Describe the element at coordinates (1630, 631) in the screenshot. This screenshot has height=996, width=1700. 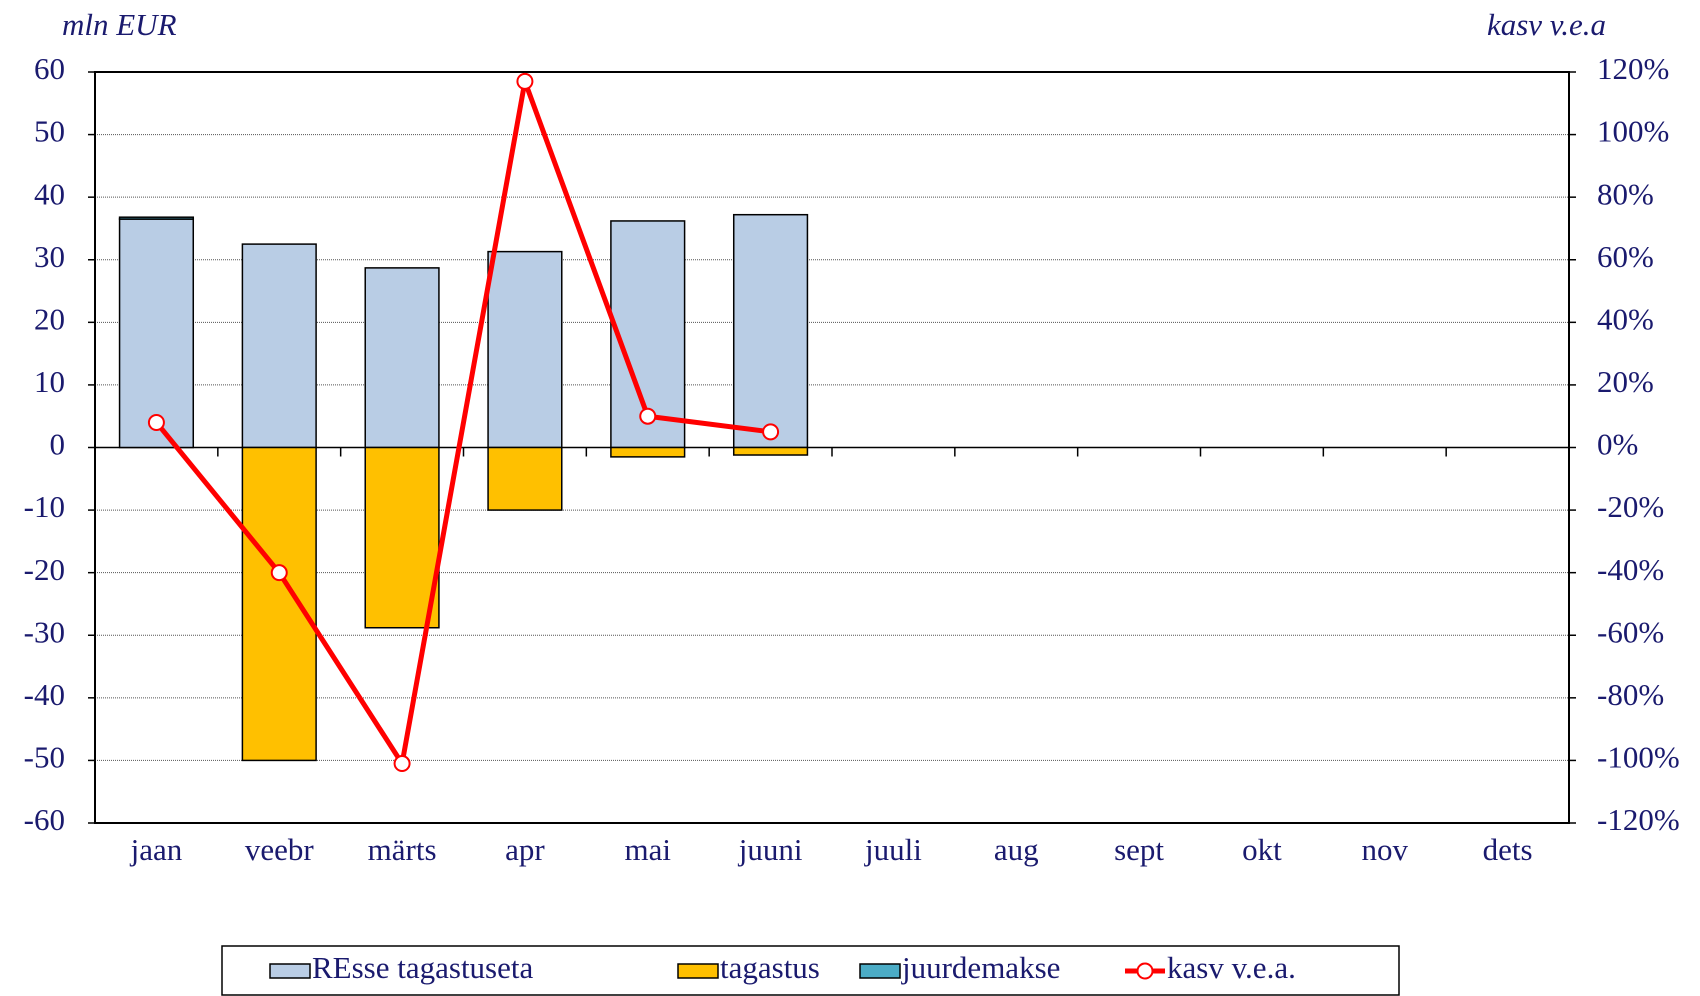
I see `y2-tick-label: -60%` at that location.